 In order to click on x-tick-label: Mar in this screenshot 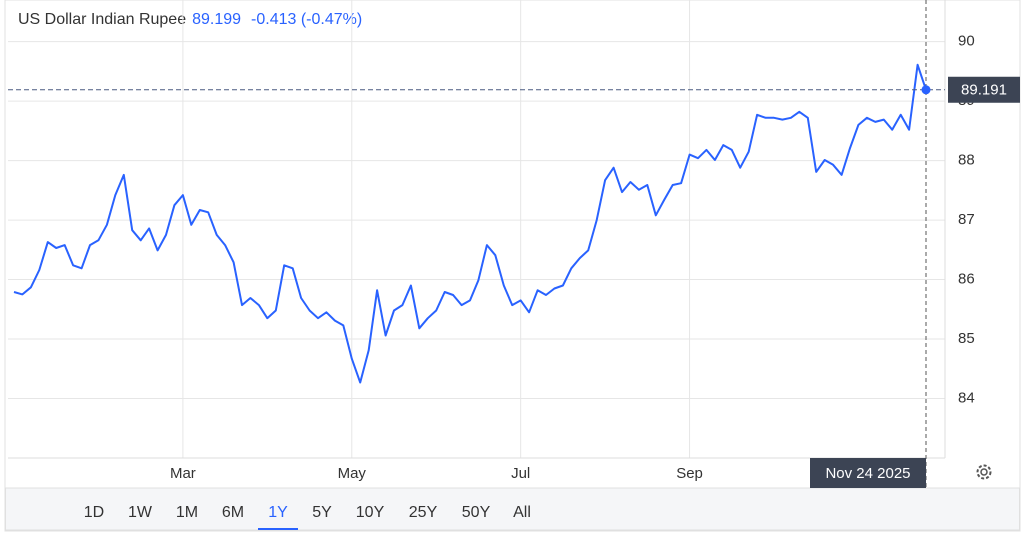, I will do `click(183, 473)`.